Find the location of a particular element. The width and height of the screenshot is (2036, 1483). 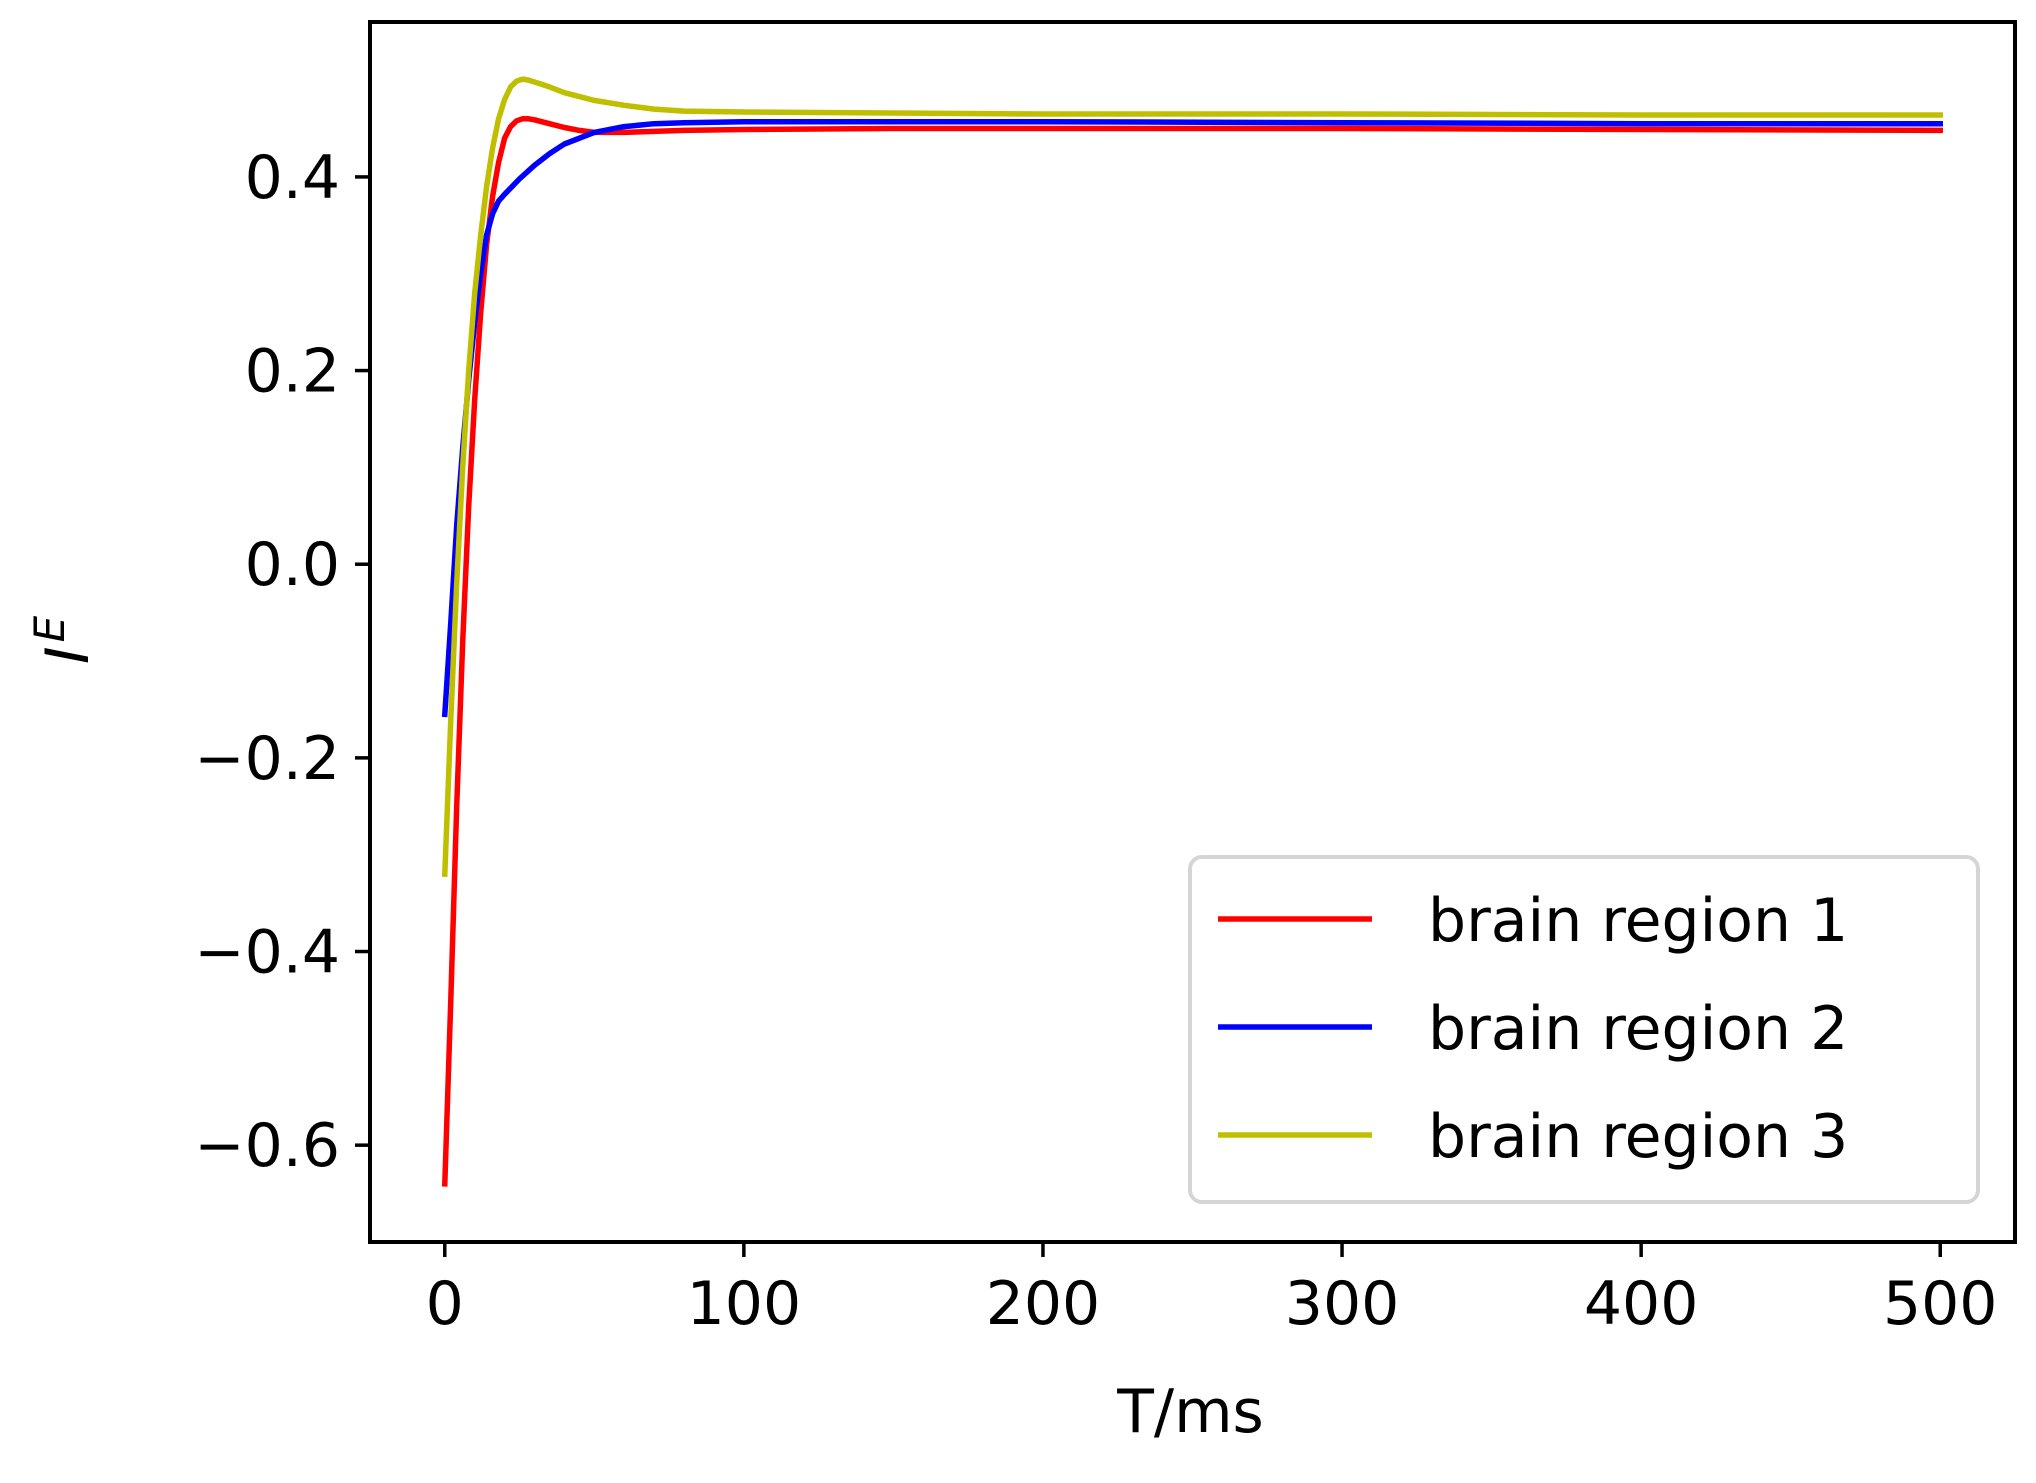

legend-label-2: brain region 2 is located at coordinates (1638, 1029).